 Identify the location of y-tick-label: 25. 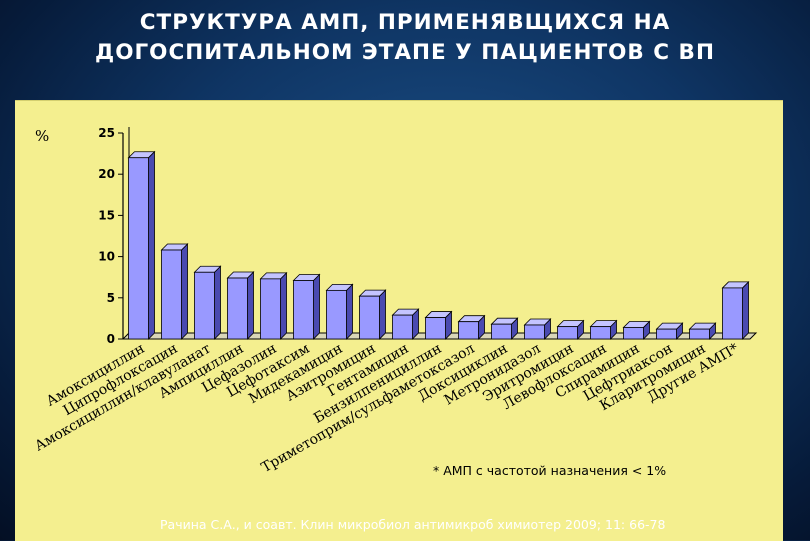
(106, 133).